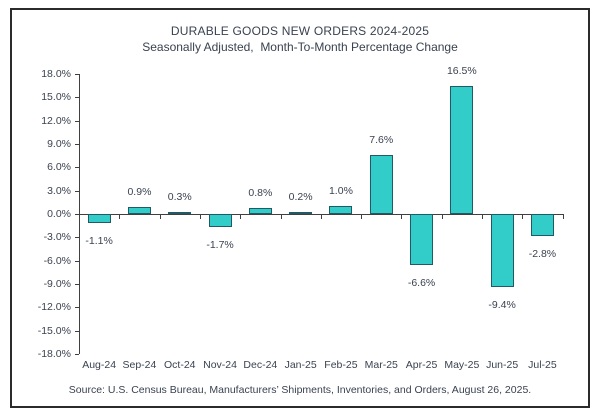 This screenshot has height=417, width=600. What do you see at coordinates (502, 365) in the screenshot?
I see `x-axis-label: Jun-25` at bounding box center [502, 365].